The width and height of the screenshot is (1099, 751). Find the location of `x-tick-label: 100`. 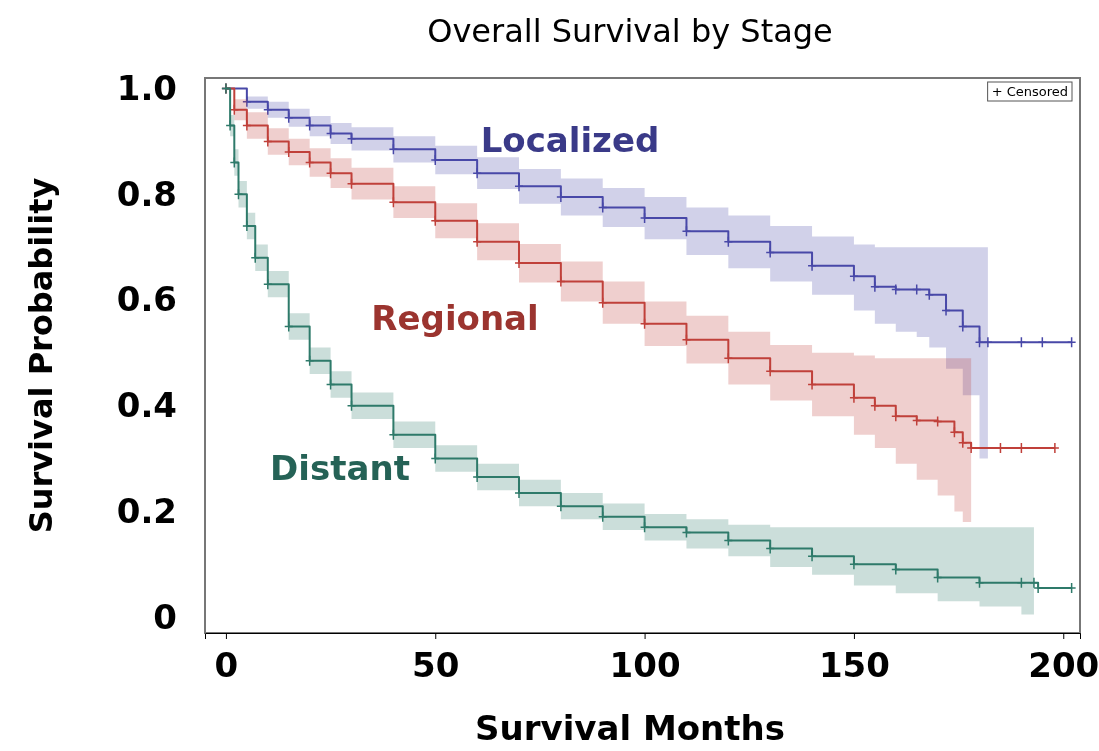

x-tick-label: 100 is located at coordinates (645, 665).